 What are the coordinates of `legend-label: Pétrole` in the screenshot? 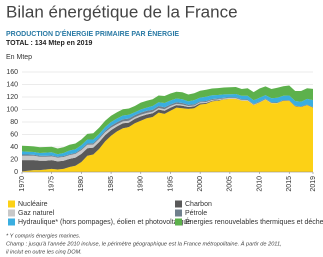 It's located at (196, 213).